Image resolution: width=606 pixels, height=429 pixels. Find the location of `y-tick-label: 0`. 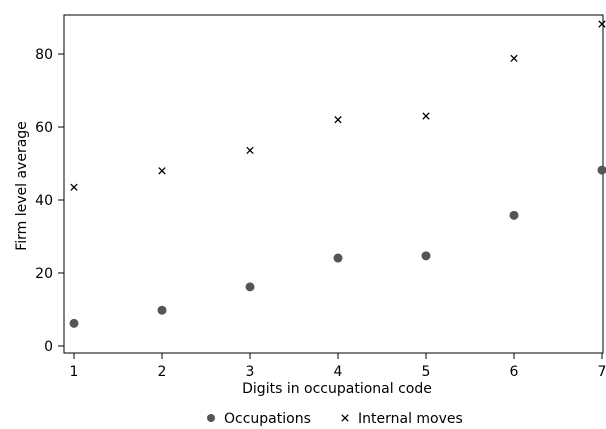

y-tick-label: 0 is located at coordinates (48, 347).